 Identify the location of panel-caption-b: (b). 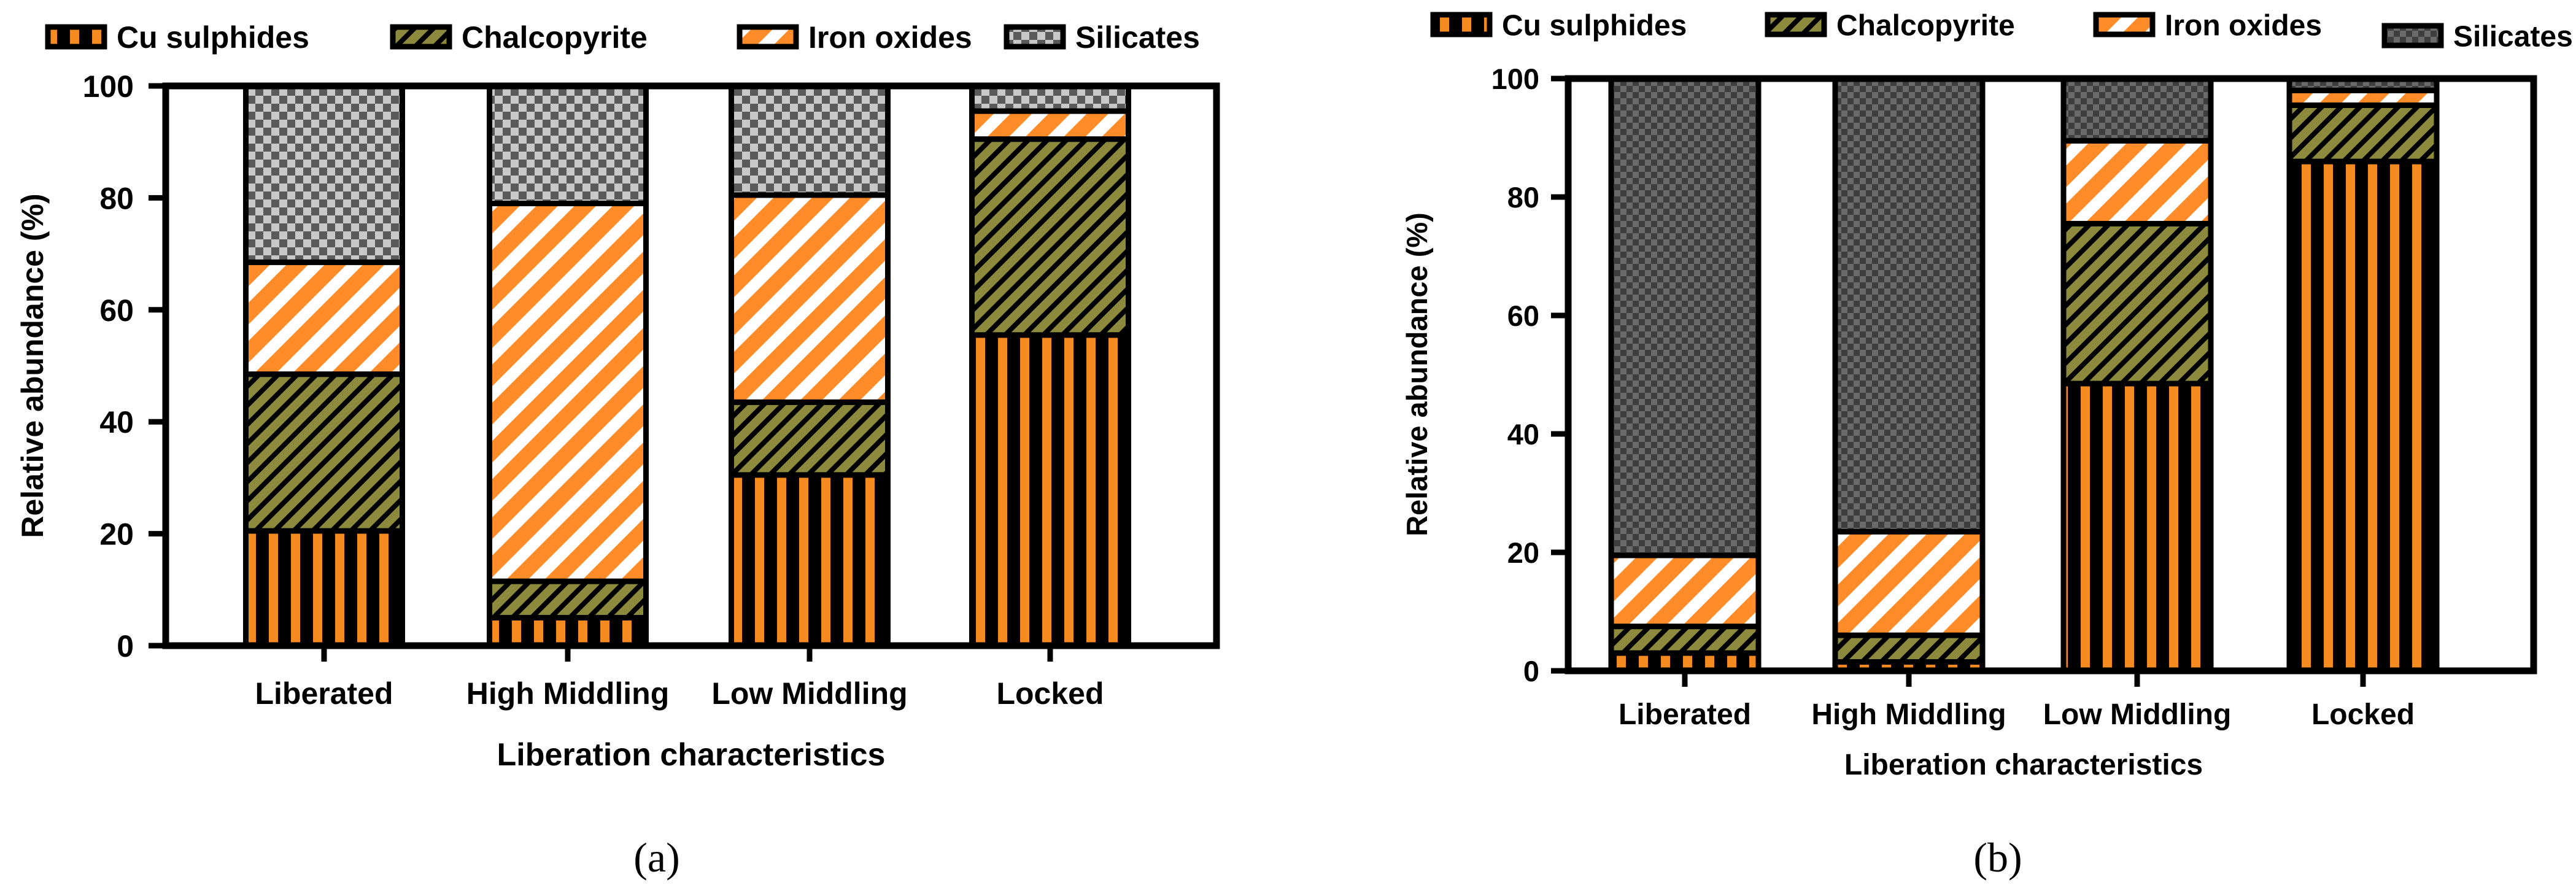
(1997, 858).